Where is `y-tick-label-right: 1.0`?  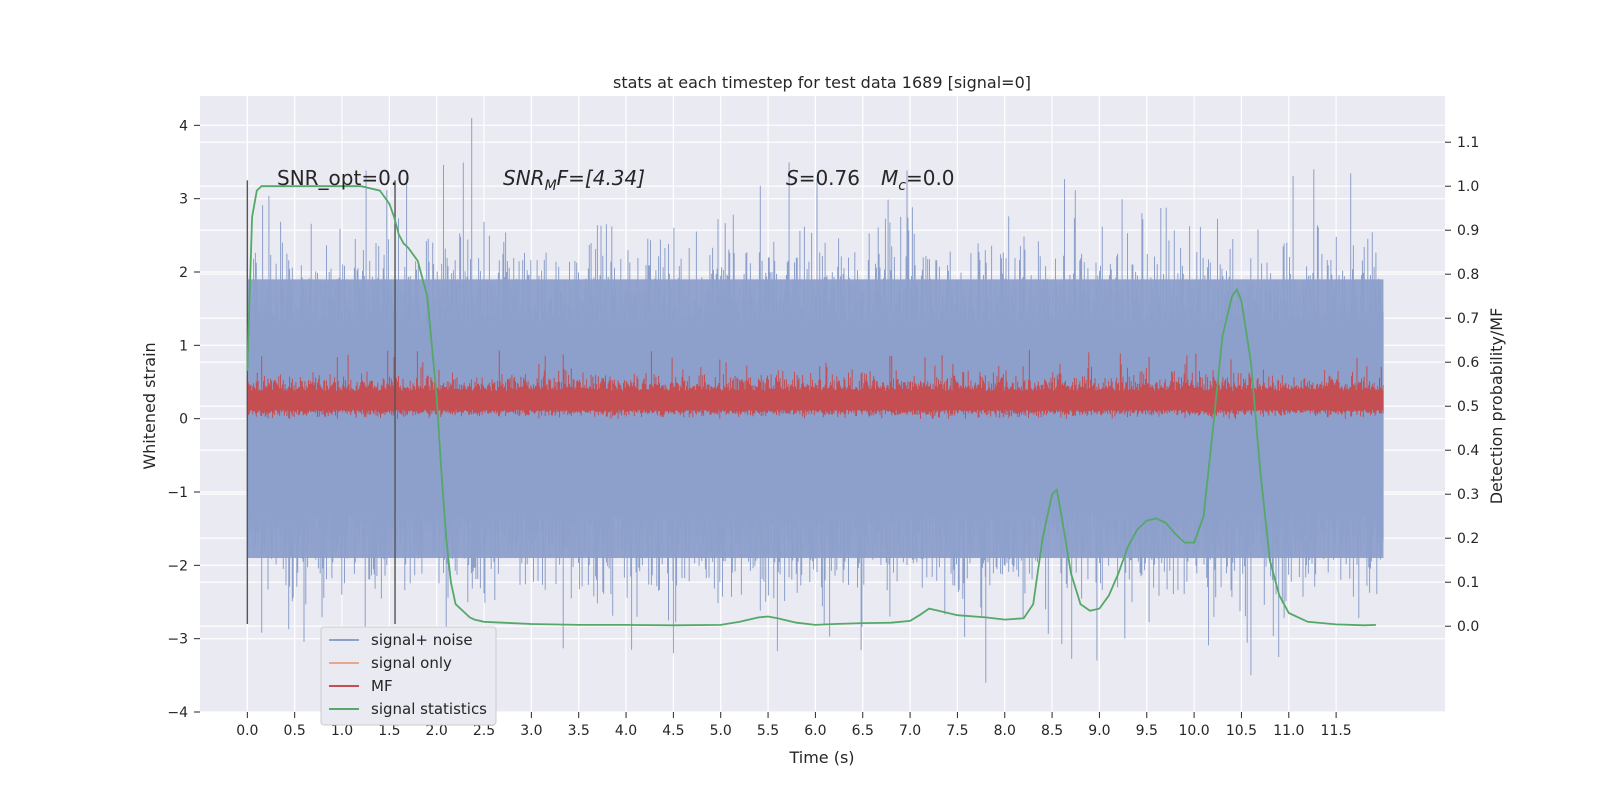 y-tick-label-right: 1.0 is located at coordinates (1468, 187).